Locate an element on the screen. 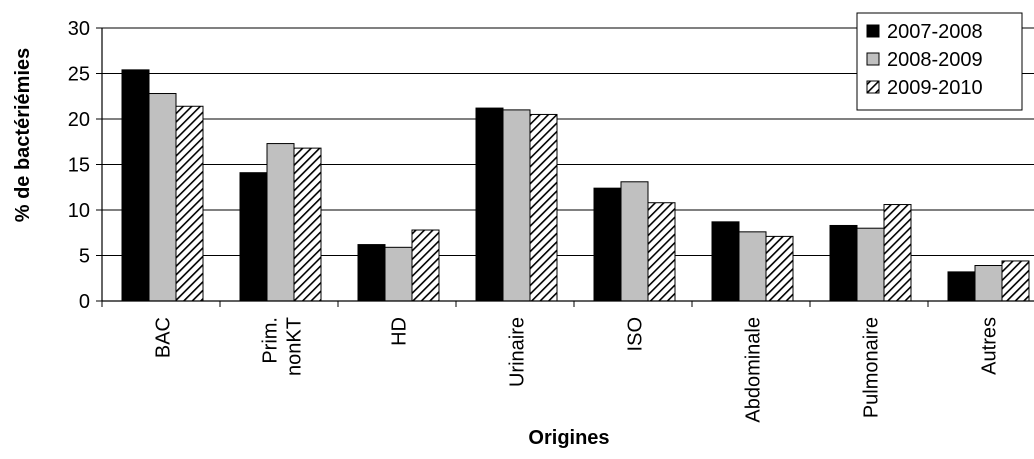  legend-box is located at coordinates (939, 61).